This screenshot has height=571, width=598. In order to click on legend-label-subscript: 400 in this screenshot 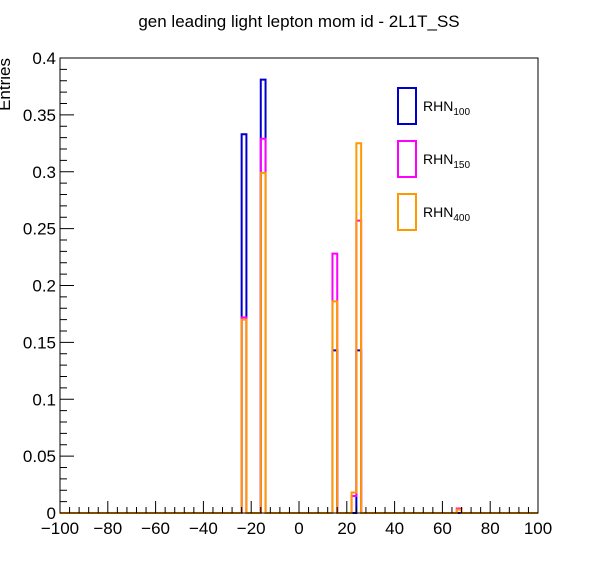, I will do `click(461, 218)`.